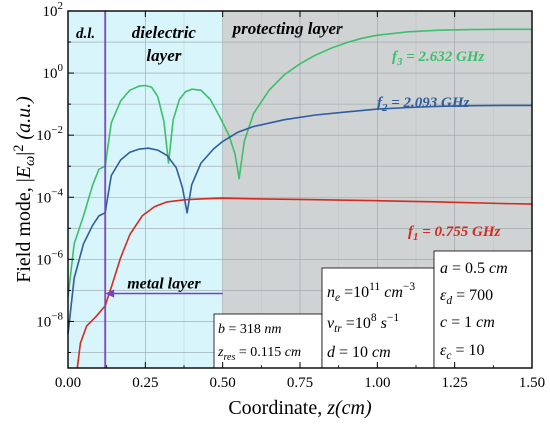  What do you see at coordinates (24, 230) in the screenshot?
I see `y-axis-label-part: Field mode, |` at bounding box center [24, 230].